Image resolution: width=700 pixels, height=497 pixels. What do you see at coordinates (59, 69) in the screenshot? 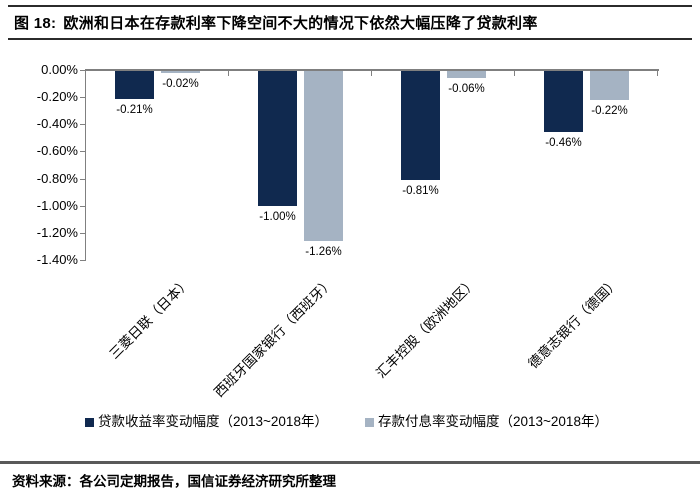
I see `y-axis-tick-label: 0.00%` at bounding box center [59, 69].